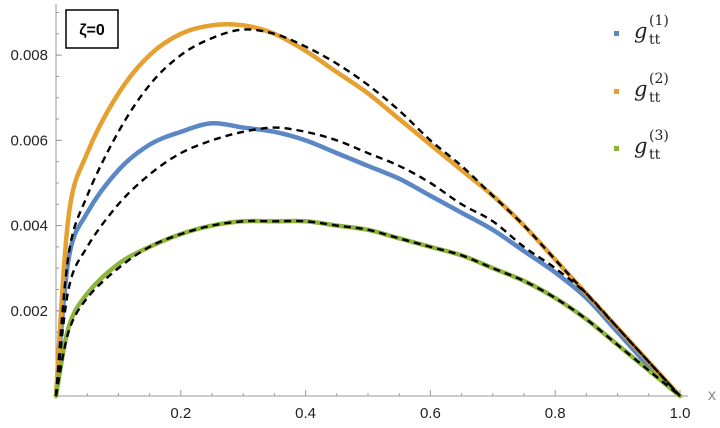 The image size is (720, 428). Describe the element at coordinates (659, 136) in the screenshot. I see `legend-superscript: (3)` at that location.